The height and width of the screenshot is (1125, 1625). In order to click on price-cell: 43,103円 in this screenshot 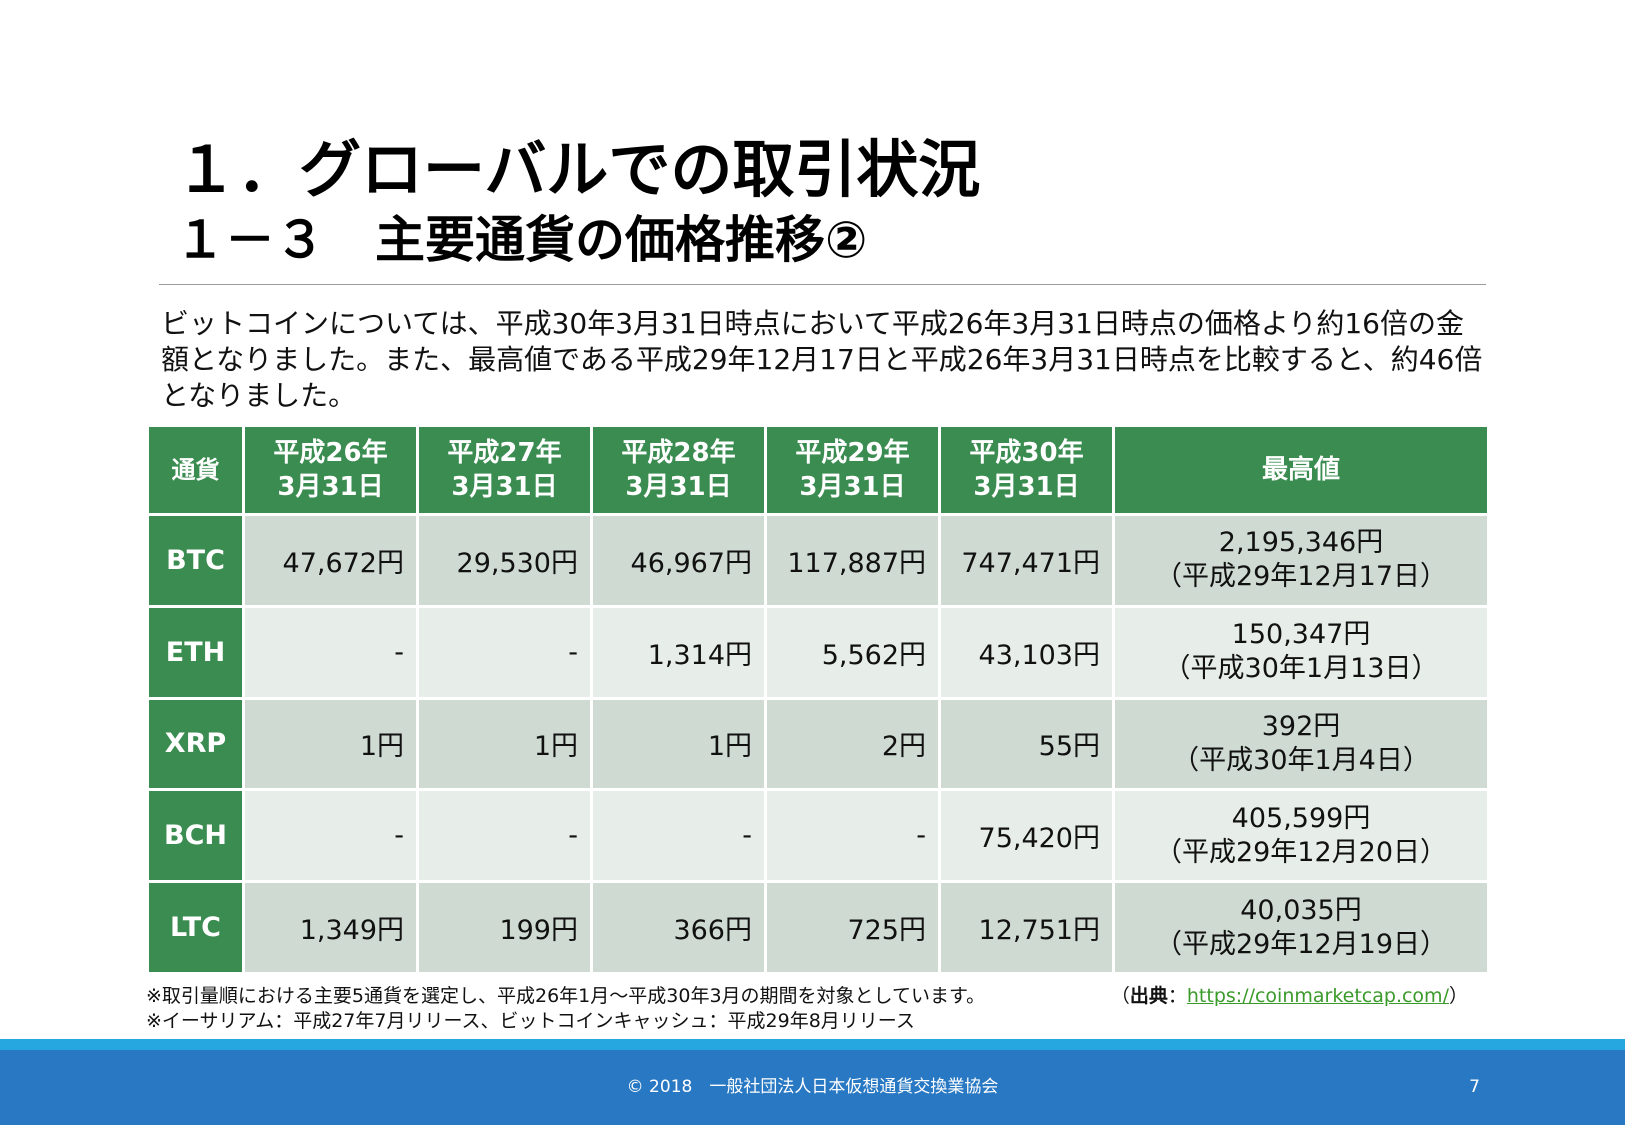, I will do `click(1026, 652)`.